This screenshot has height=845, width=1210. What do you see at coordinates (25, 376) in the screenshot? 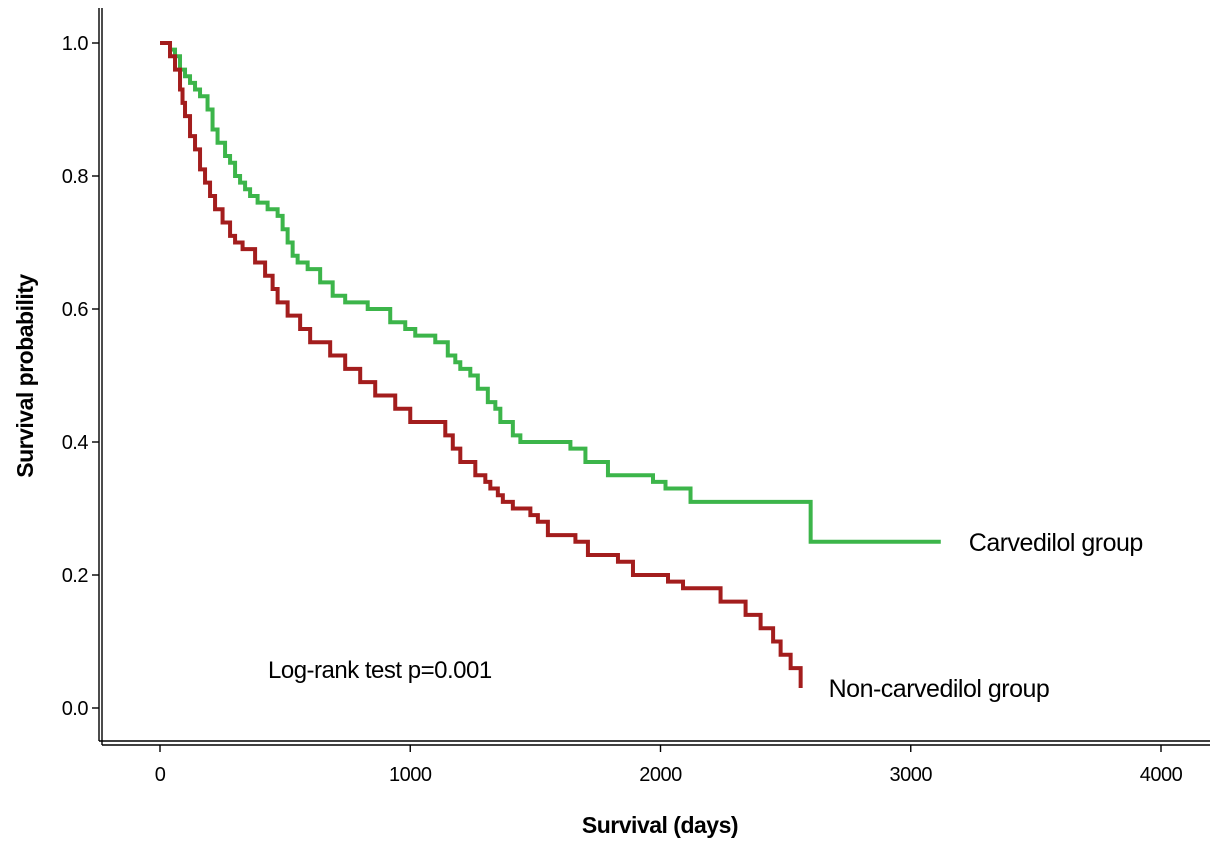
I see `y-axis-title: Survival probability` at bounding box center [25, 376].